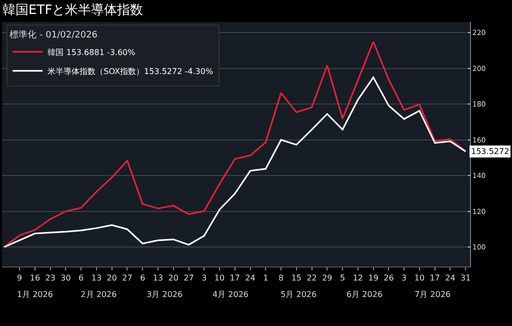 The width and height of the screenshot is (512, 326). What do you see at coordinates (98, 294) in the screenshot?
I see `x2-tick-label: 2月 2026` at bounding box center [98, 294].